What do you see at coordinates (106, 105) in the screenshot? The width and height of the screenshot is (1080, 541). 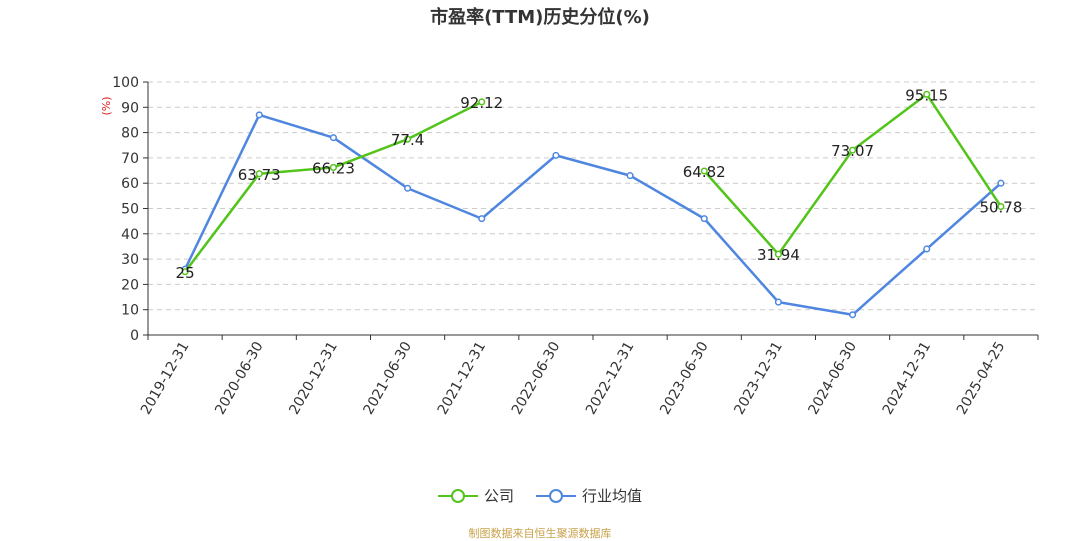 I see `y-axis-label: (%)` at bounding box center [106, 105].